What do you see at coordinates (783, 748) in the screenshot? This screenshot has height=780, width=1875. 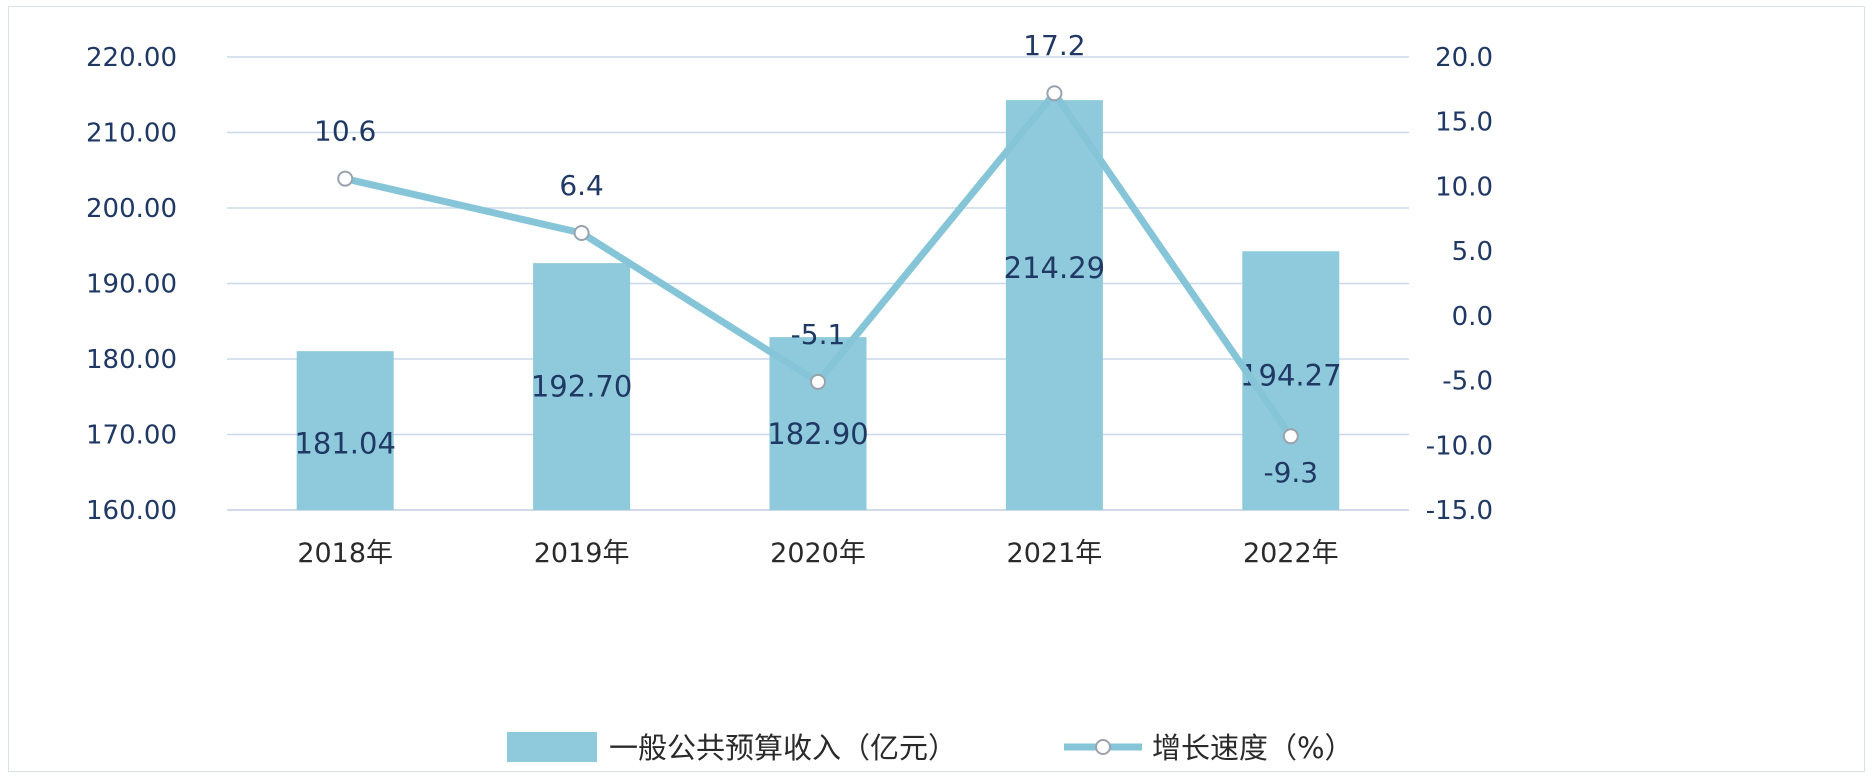 I see `legend-bar-label: 一般公共预算收入（亿元）` at bounding box center [783, 748].